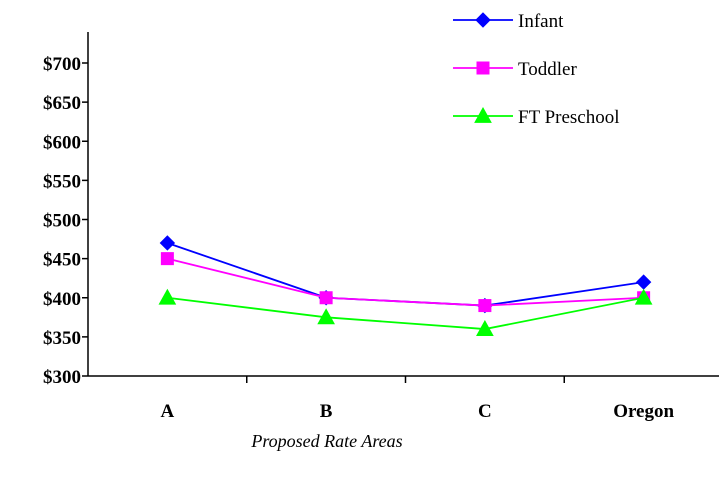 The height and width of the screenshot is (481, 719). What do you see at coordinates (62, 142) in the screenshot?
I see `y-tick-label: $600` at bounding box center [62, 142].